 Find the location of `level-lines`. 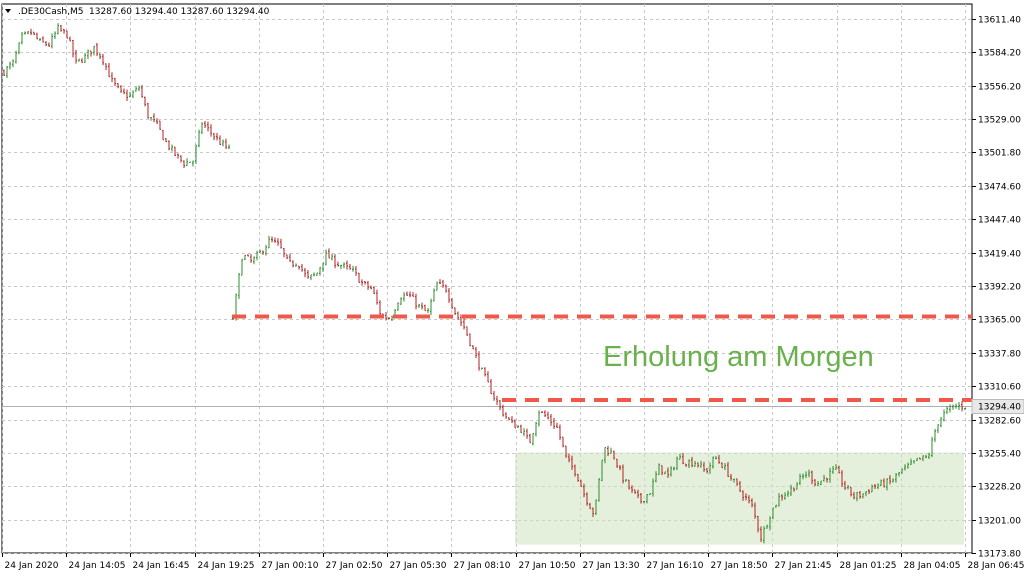

level-lines is located at coordinates (602, 358).